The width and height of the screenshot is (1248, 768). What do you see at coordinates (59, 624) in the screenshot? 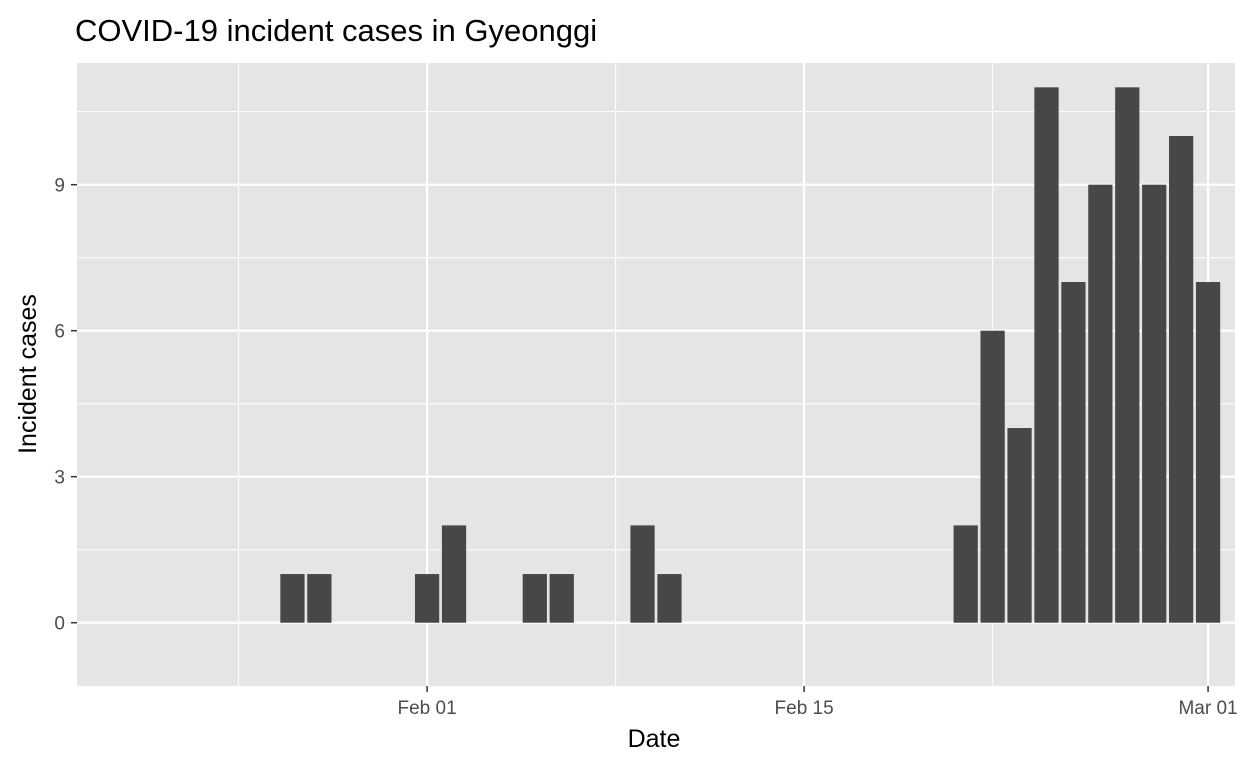
I see `y-tick-label: 0` at bounding box center [59, 624].